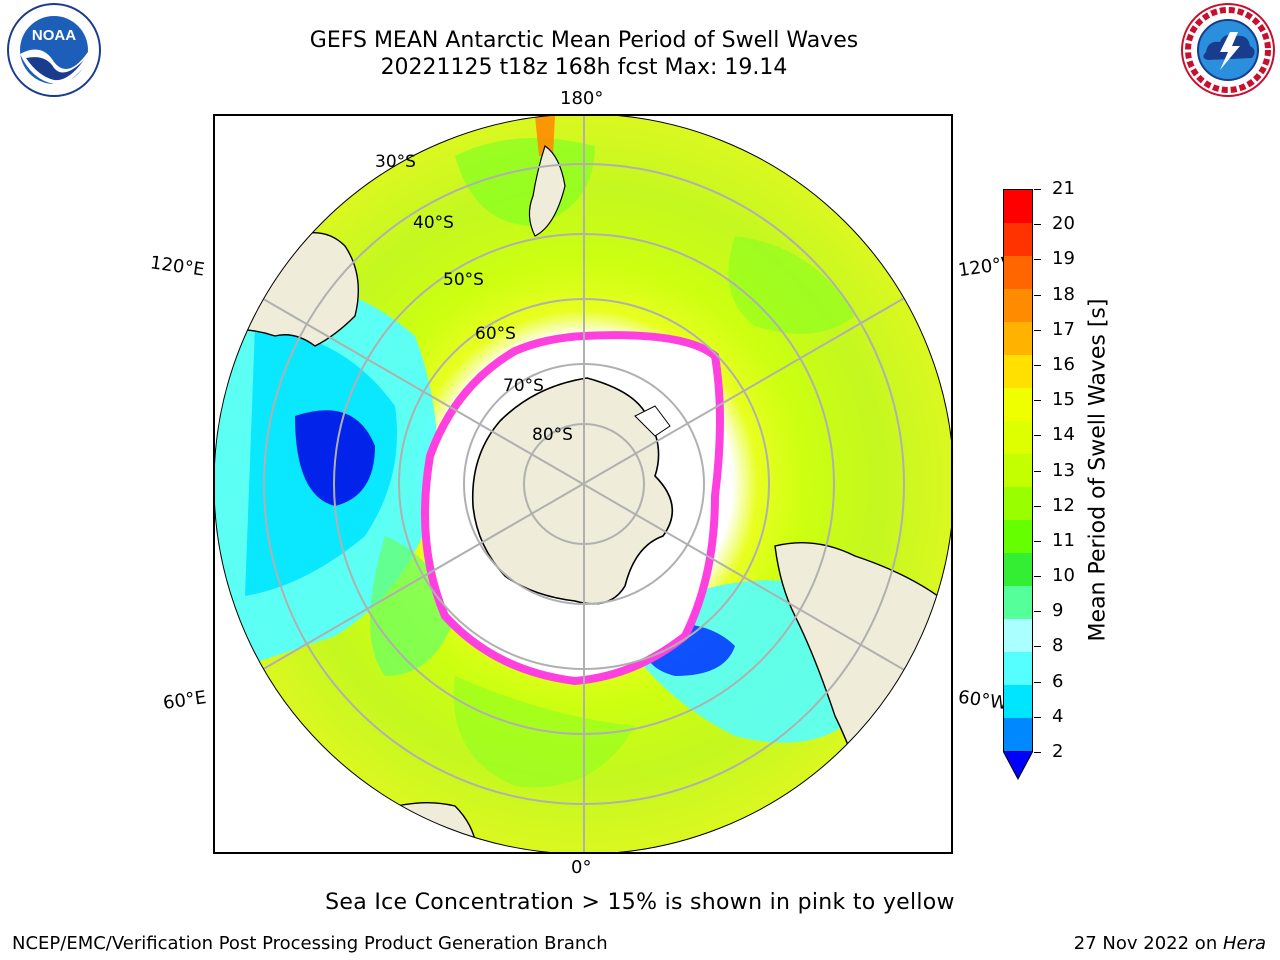 The height and width of the screenshot is (960, 1280). I want to click on madagascar, so click(263, 779).